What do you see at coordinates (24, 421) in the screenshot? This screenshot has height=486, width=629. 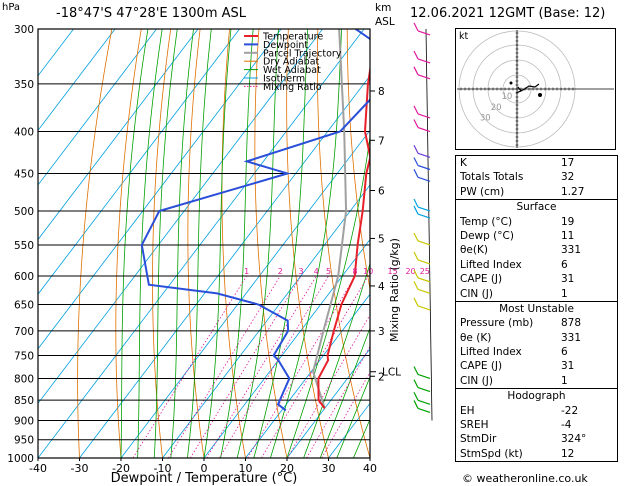 I see `pressure-tick-label: 900` at bounding box center [24, 421].